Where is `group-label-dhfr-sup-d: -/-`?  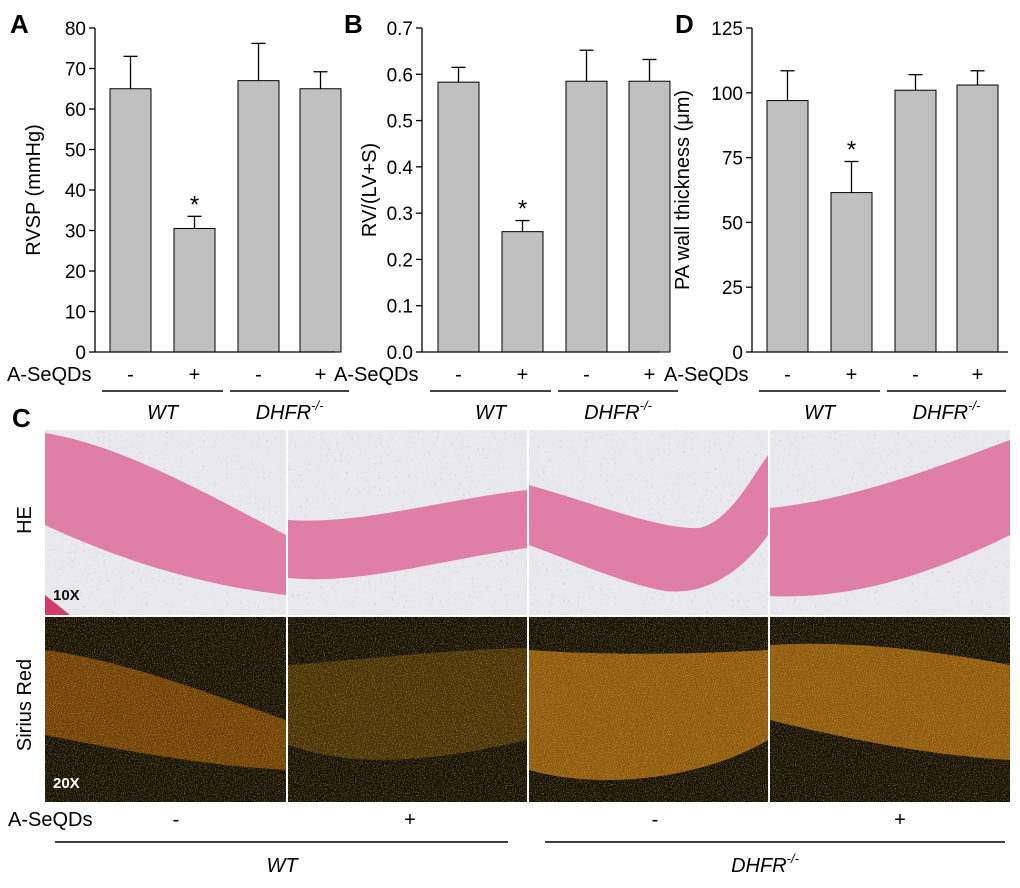 group-label-dhfr-sup-d: -/- is located at coordinates (974, 405).